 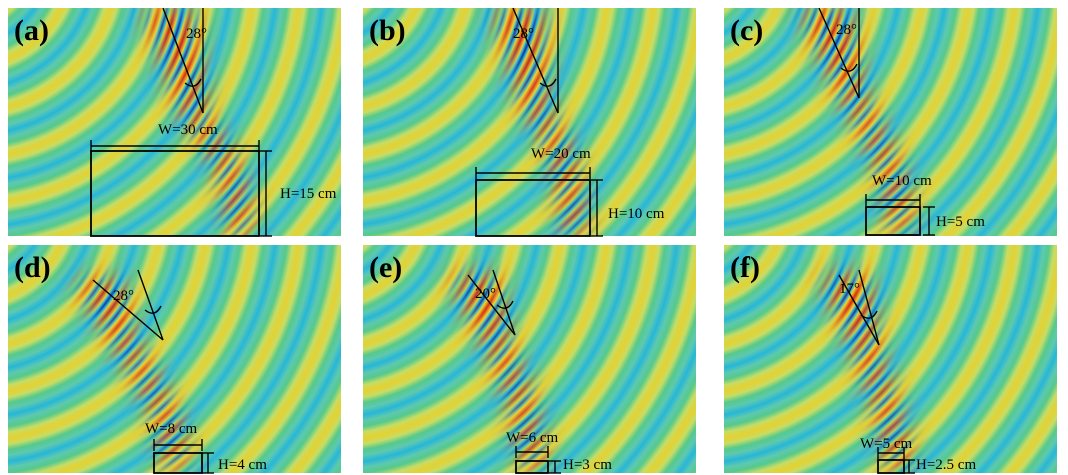 I want to click on height-label: H=5 cm, so click(x=960, y=222).